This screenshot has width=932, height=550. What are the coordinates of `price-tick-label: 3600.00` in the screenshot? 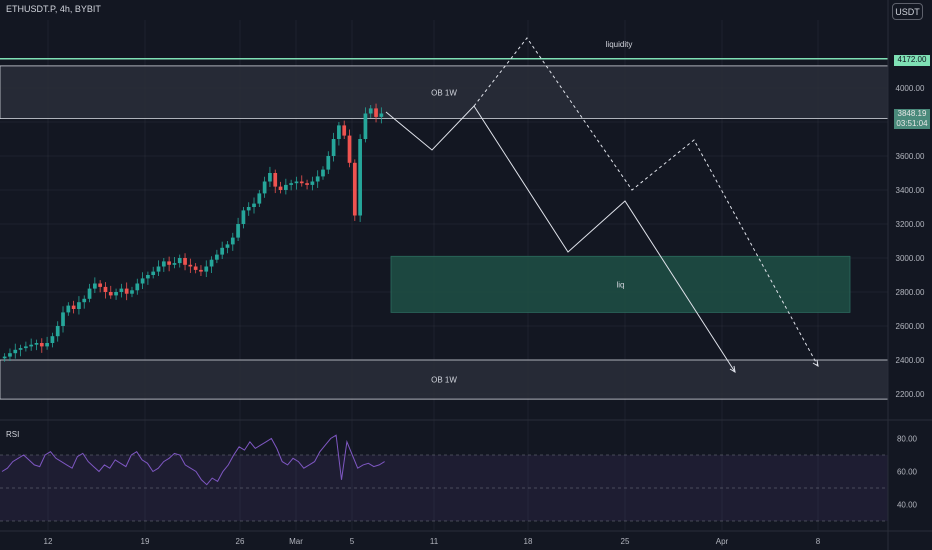 It's located at (910, 156).